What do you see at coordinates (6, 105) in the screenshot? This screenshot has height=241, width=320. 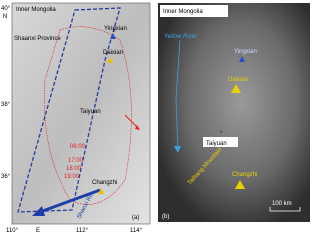 I see `lat-tick: 38°` at bounding box center [6, 105].